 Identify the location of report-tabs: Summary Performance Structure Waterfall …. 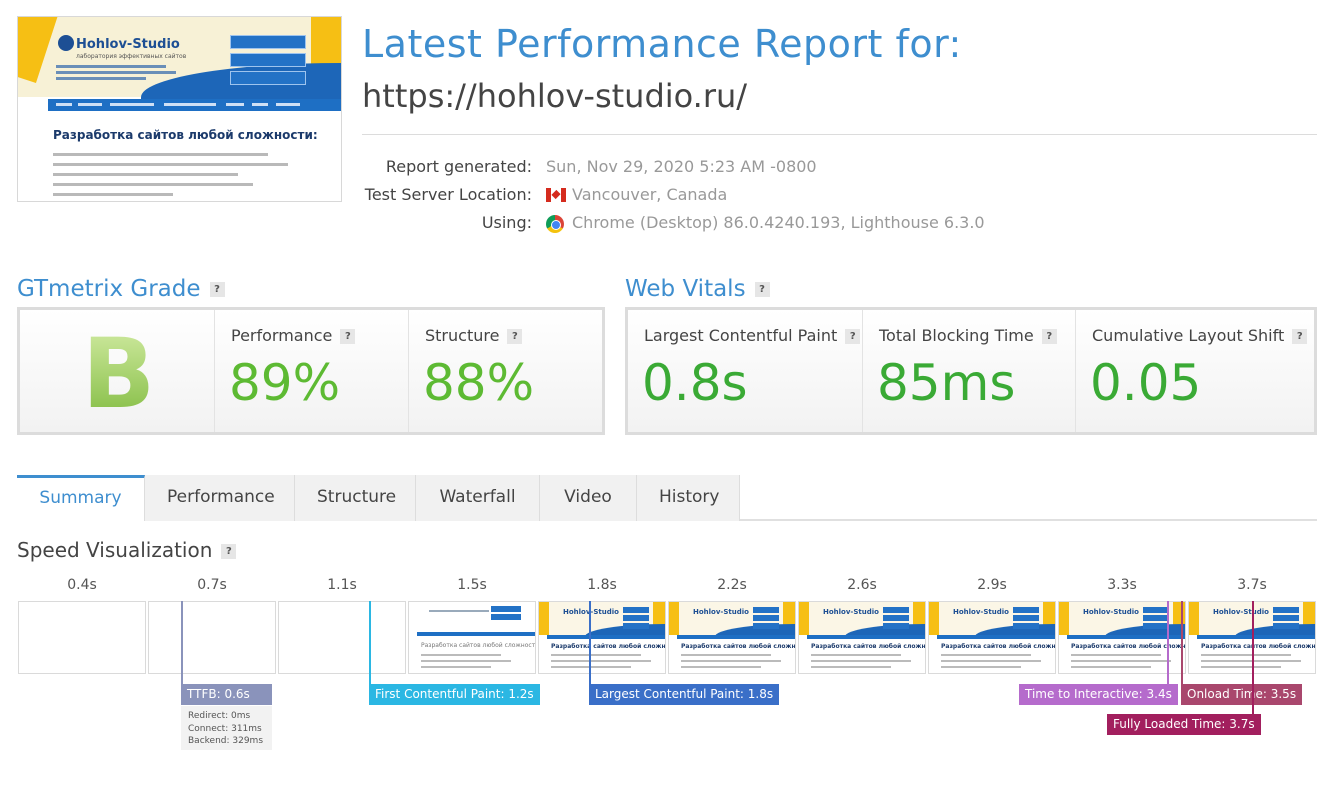
(378, 498).